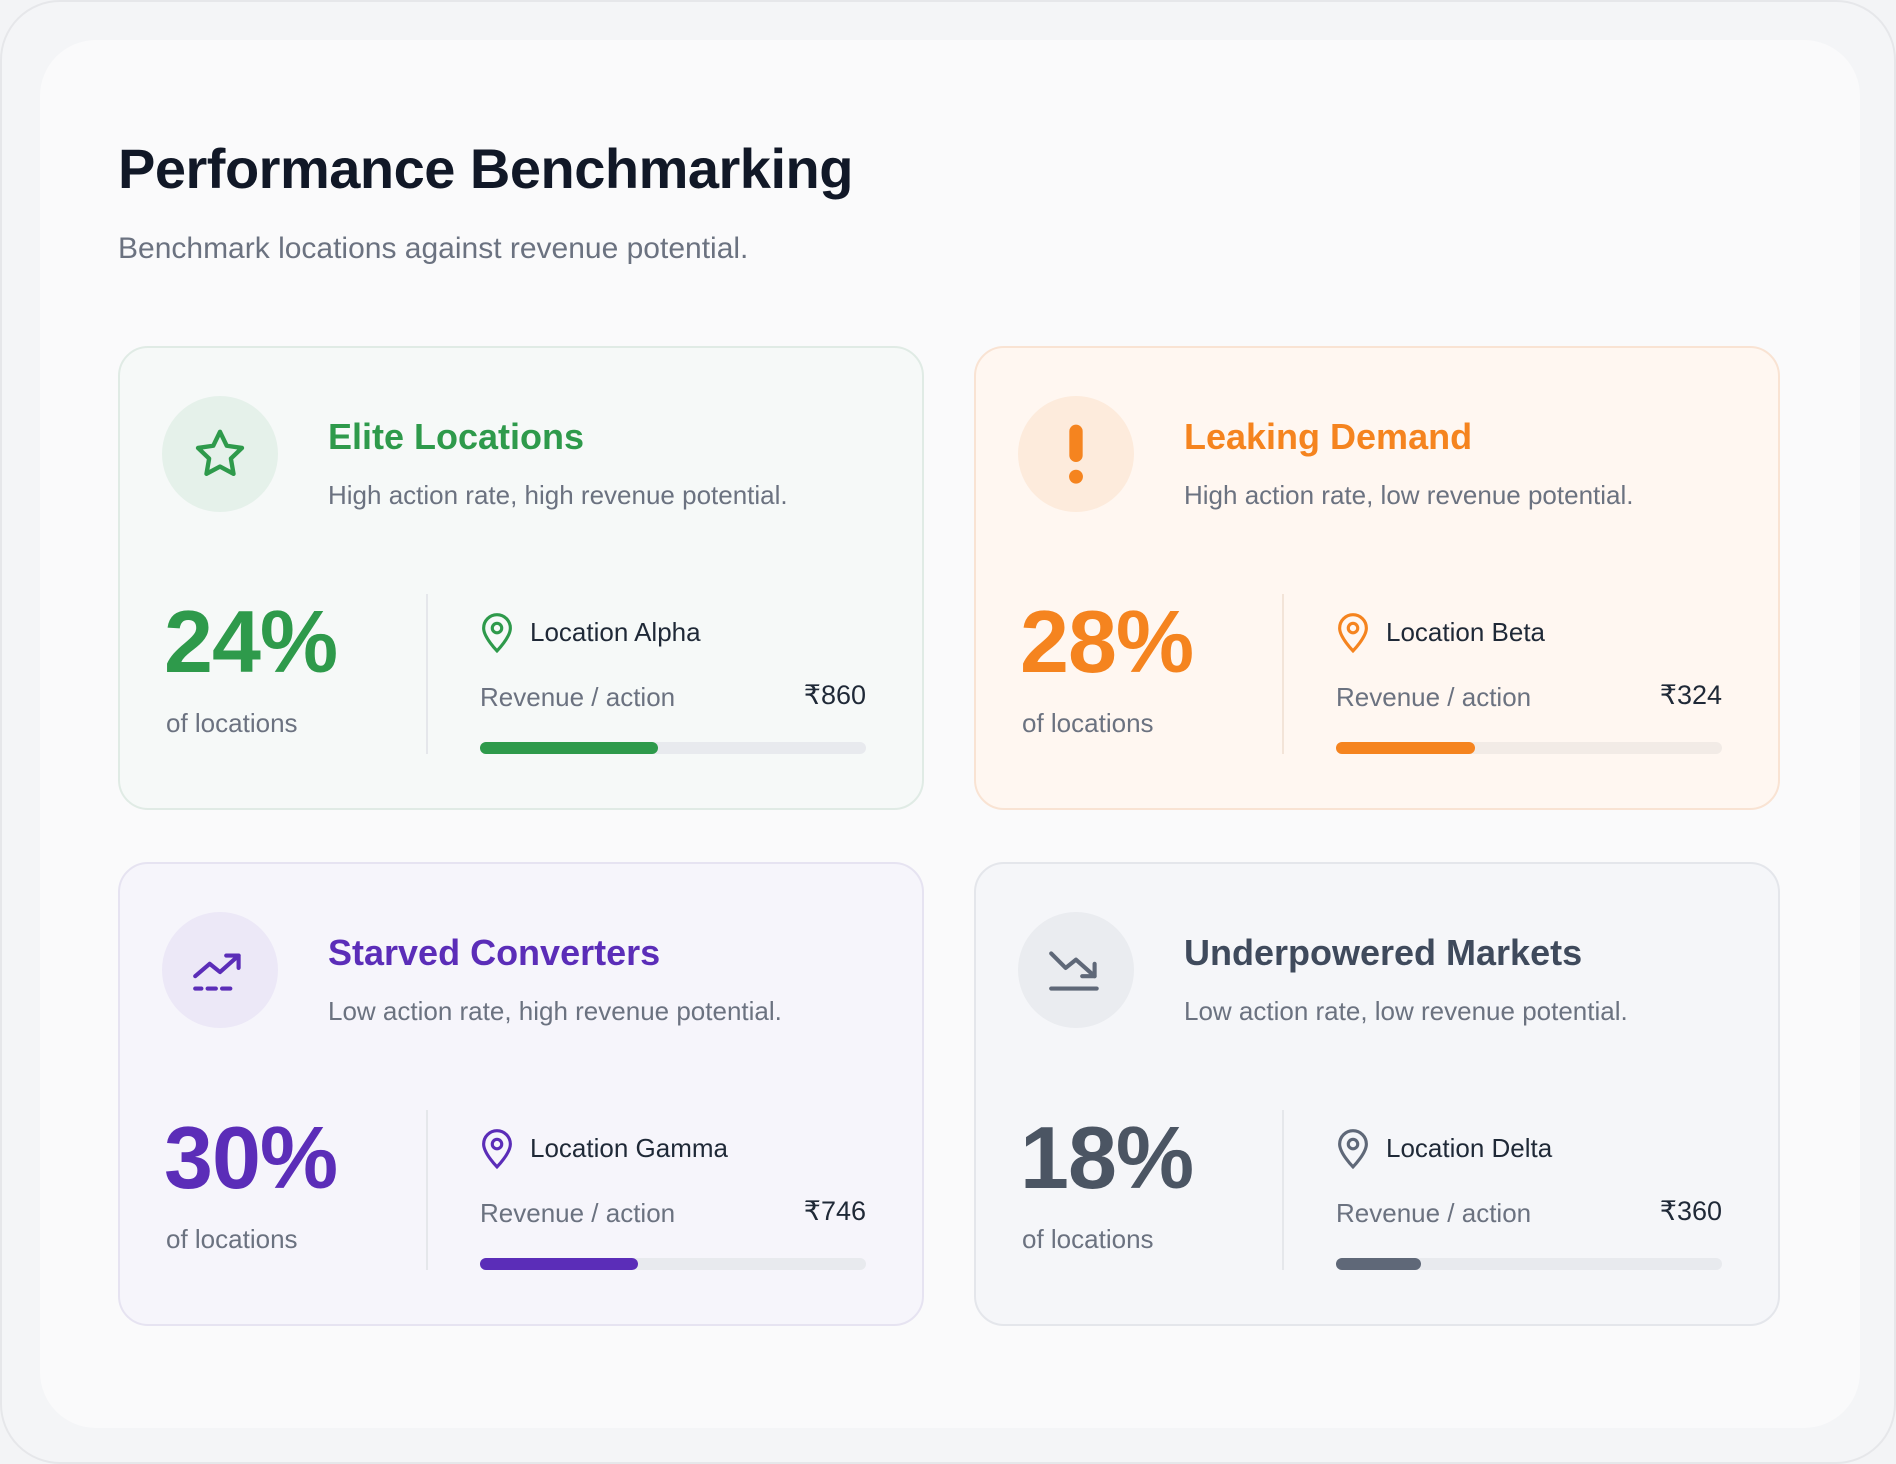 The image size is (1896, 1464). What do you see at coordinates (1690, 1211) in the screenshot?
I see `revenue-value: ₹360` at bounding box center [1690, 1211].